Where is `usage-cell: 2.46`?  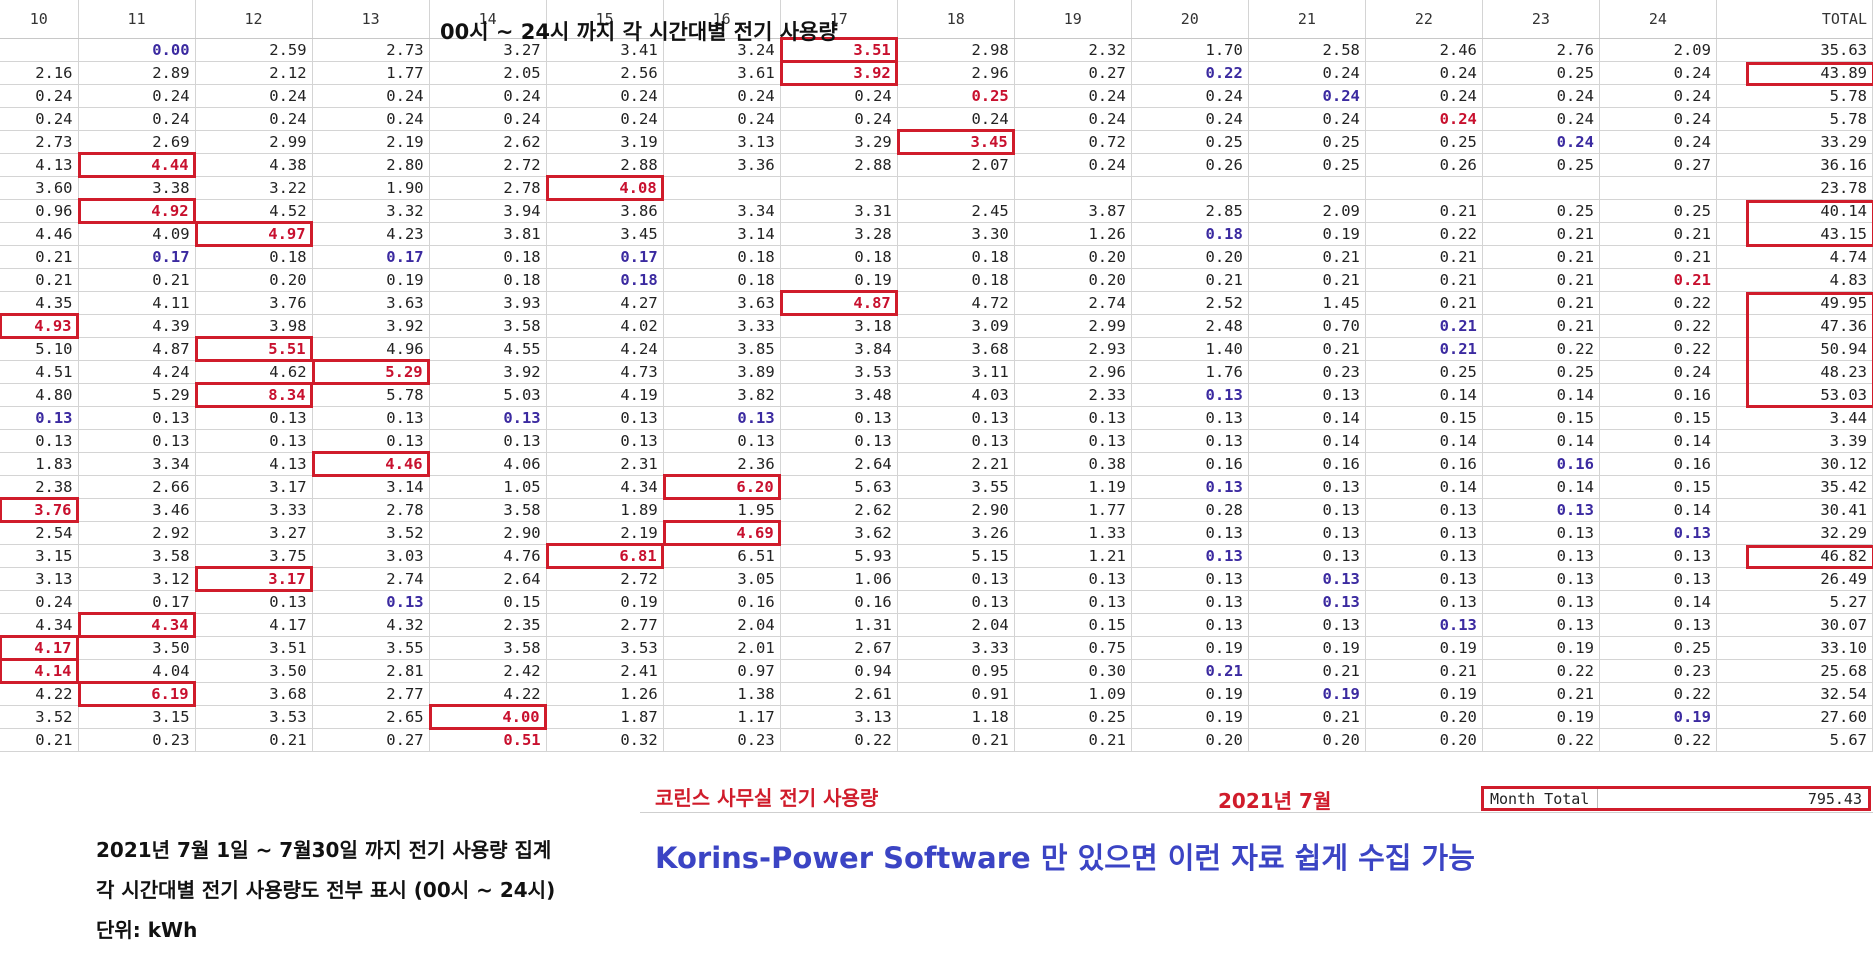
usage-cell: 2.46 is located at coordinates (1424, 50).